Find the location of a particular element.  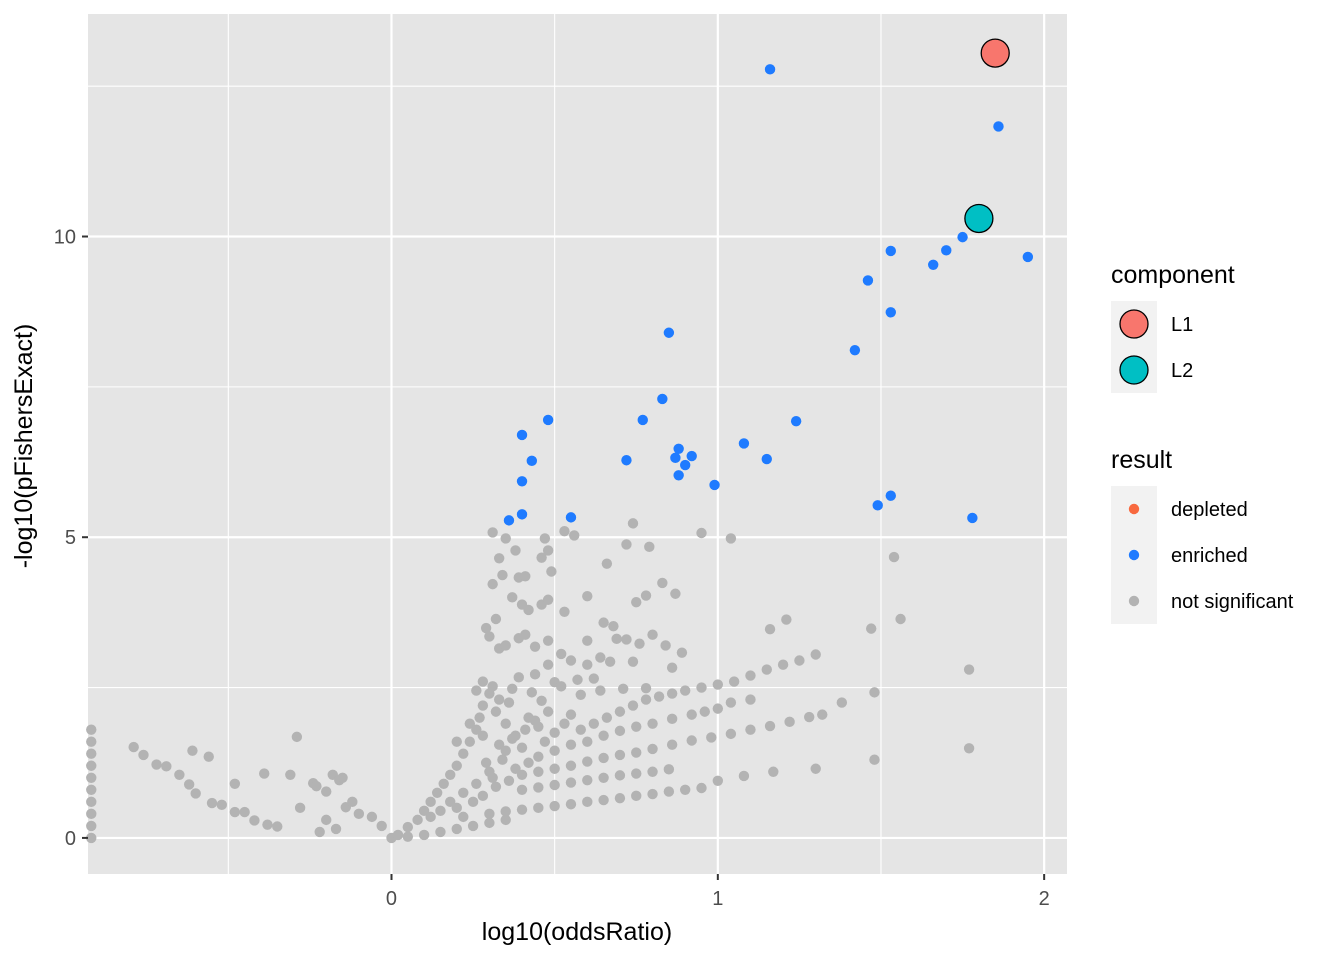

x-tick-label: 2 is located at coordinates (1044, 899).